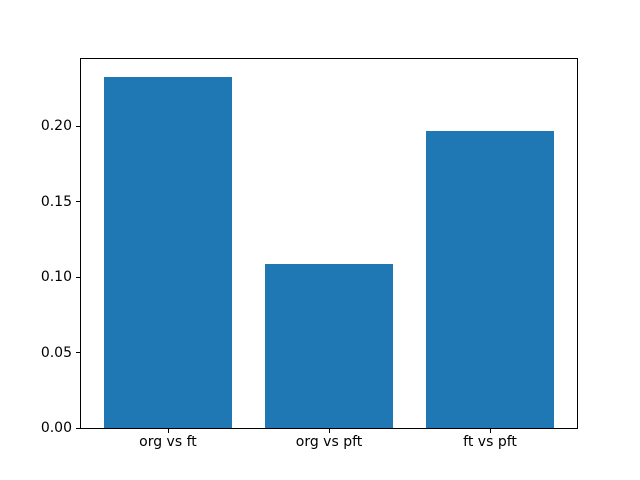  Describe the element at coordinates (56, 201) in the screenshot. I see `y-tick-label: 0.15` at that location.